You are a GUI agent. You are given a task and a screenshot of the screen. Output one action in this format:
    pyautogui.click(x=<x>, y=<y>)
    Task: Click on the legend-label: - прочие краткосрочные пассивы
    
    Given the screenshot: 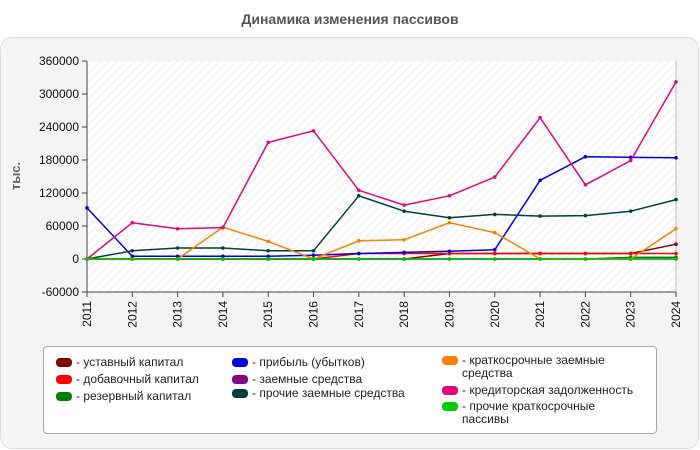 What is the action you would take?
    pyautogui.click(x=529, y=412)
    